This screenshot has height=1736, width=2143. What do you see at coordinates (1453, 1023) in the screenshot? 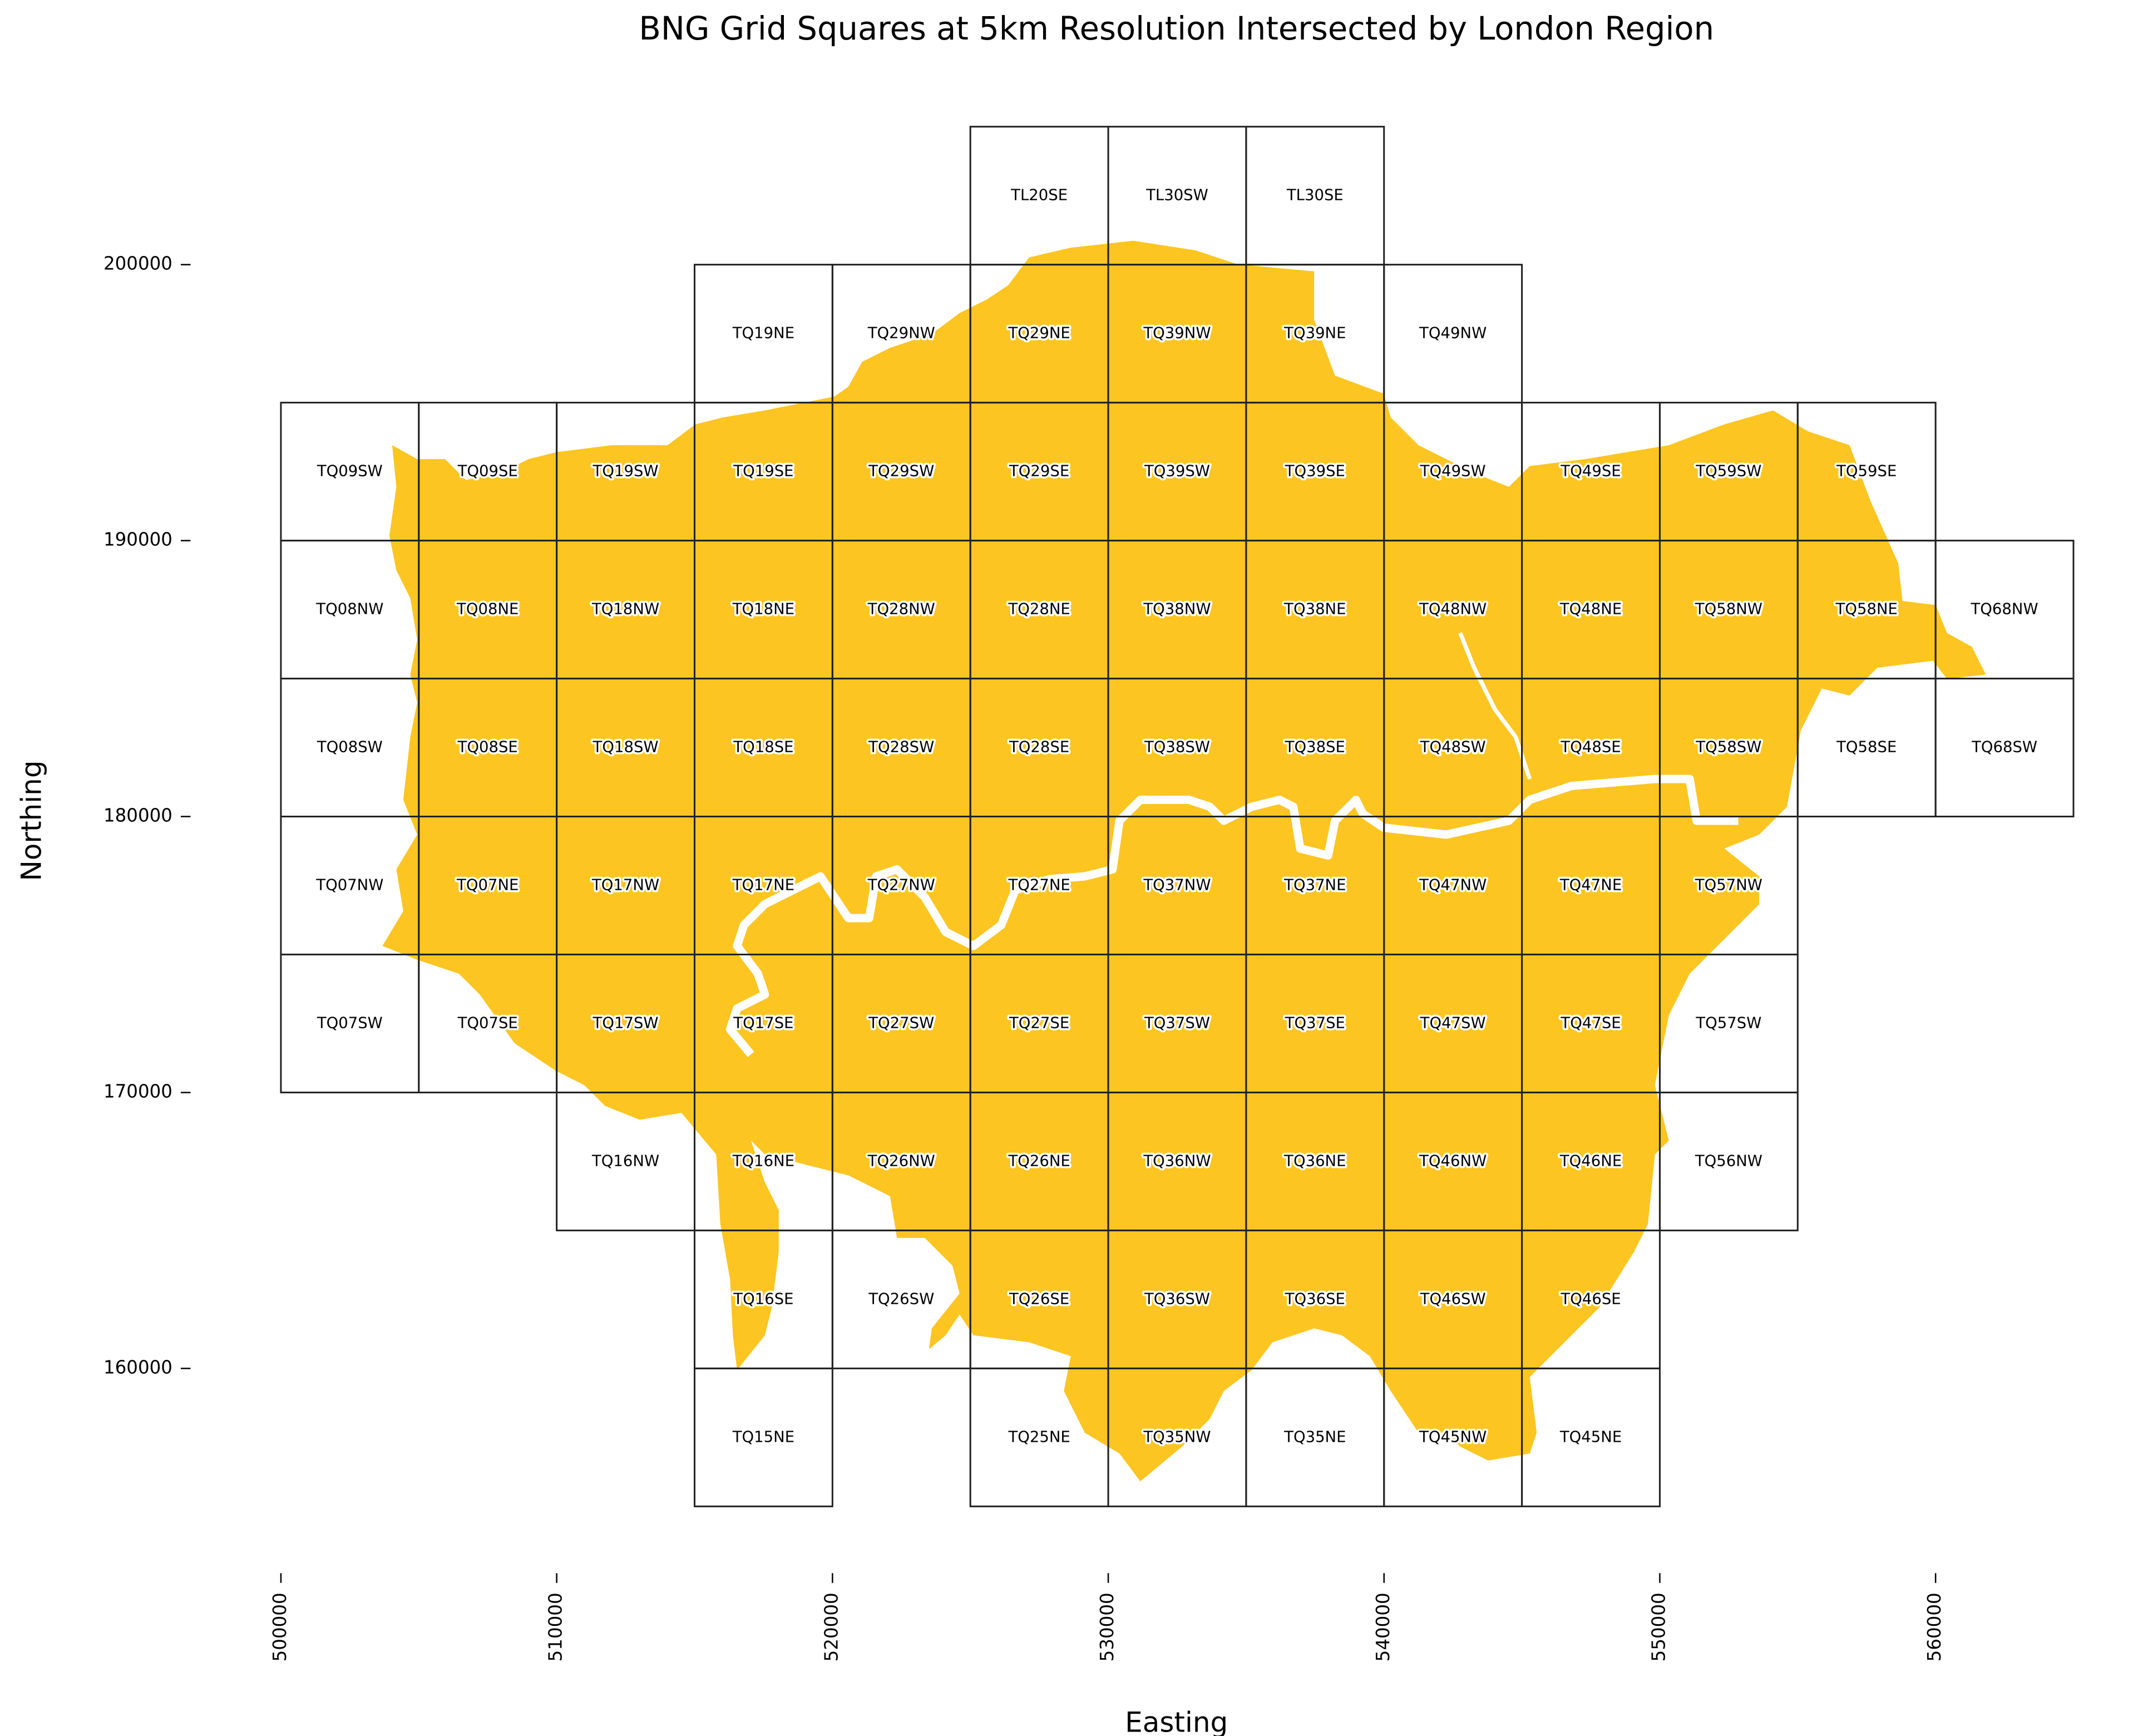
I see `square-label: TQ47SW` at bounding box center [1453, 1023].